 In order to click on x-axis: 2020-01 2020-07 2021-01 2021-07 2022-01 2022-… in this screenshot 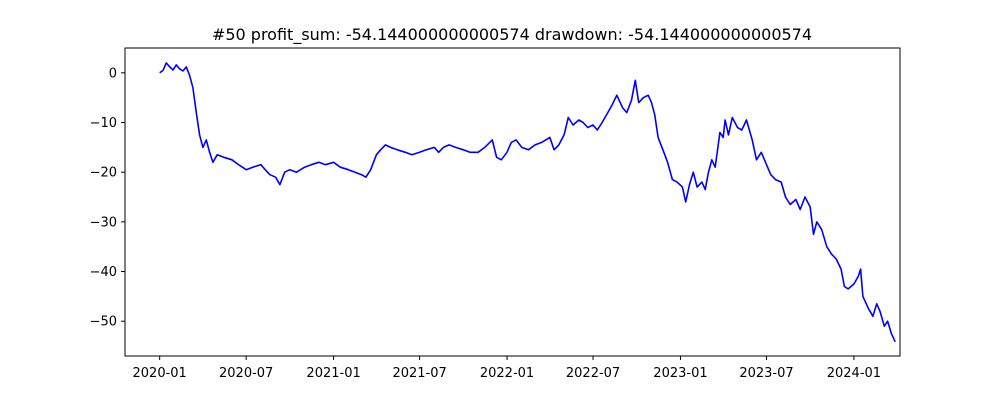, I will do `click(507, 368)`.